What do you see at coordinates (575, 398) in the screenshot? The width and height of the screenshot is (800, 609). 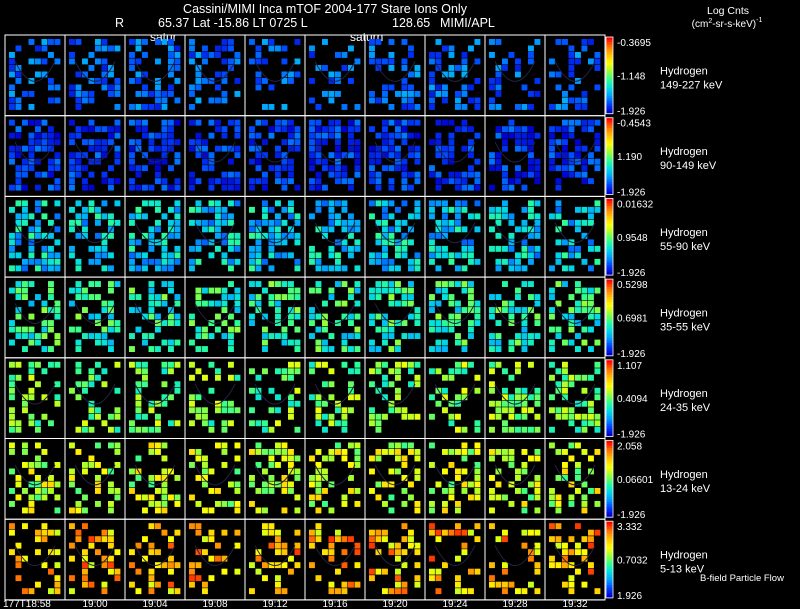 I see `panel-r4-c9` at bounding box center [575, 398].